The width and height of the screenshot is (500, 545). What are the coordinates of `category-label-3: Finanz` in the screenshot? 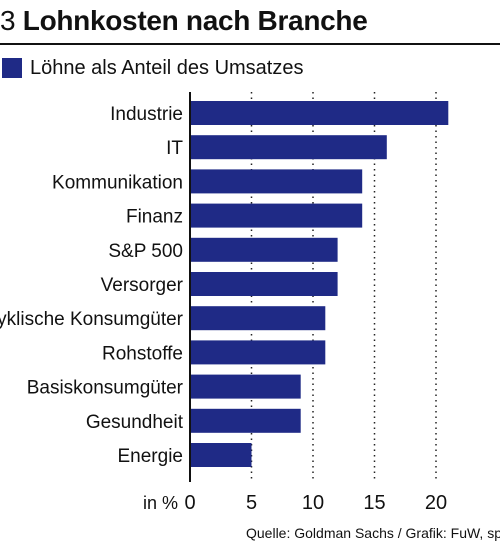 It's located at (154, 217).